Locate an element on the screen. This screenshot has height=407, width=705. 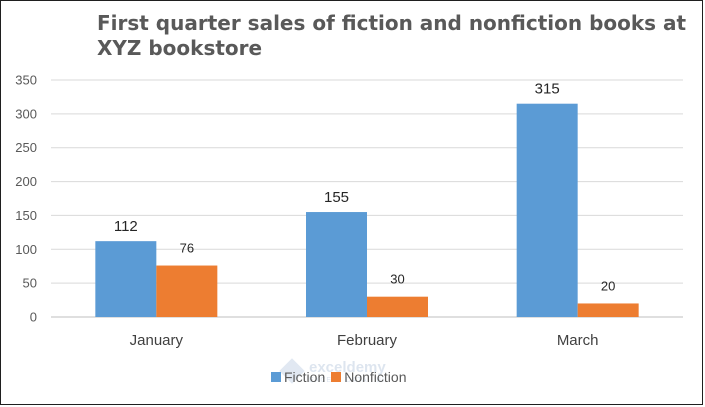
category-label: January is located at coordinates (157, 340).